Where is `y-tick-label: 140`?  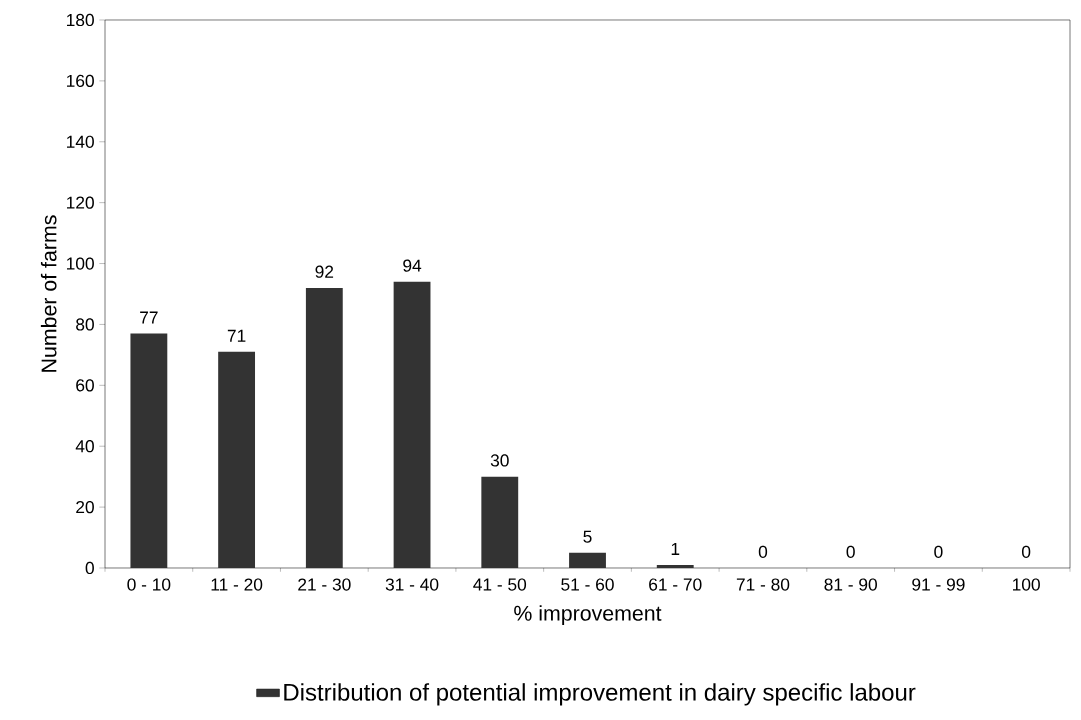 y-tick-label: 140 is located at coordinates (80, 141).